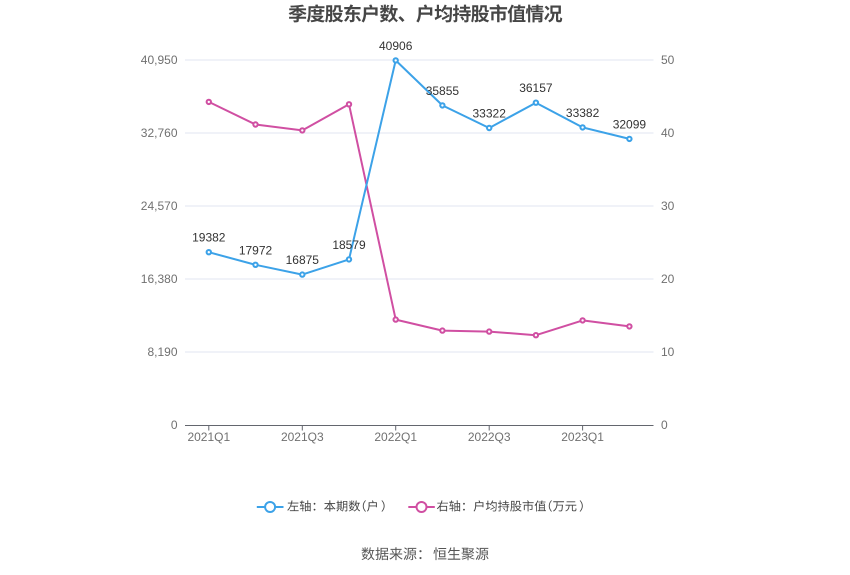  I want to click on svg-text: 40906, so click(396, 46).